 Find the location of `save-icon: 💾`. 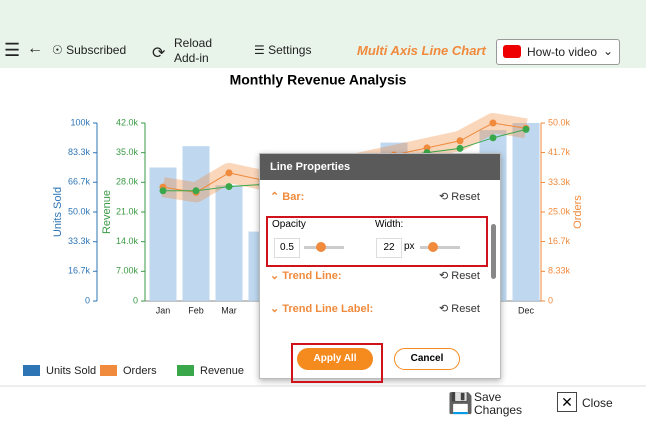

save-icon: 💾 is located at coordinates (460, 404).